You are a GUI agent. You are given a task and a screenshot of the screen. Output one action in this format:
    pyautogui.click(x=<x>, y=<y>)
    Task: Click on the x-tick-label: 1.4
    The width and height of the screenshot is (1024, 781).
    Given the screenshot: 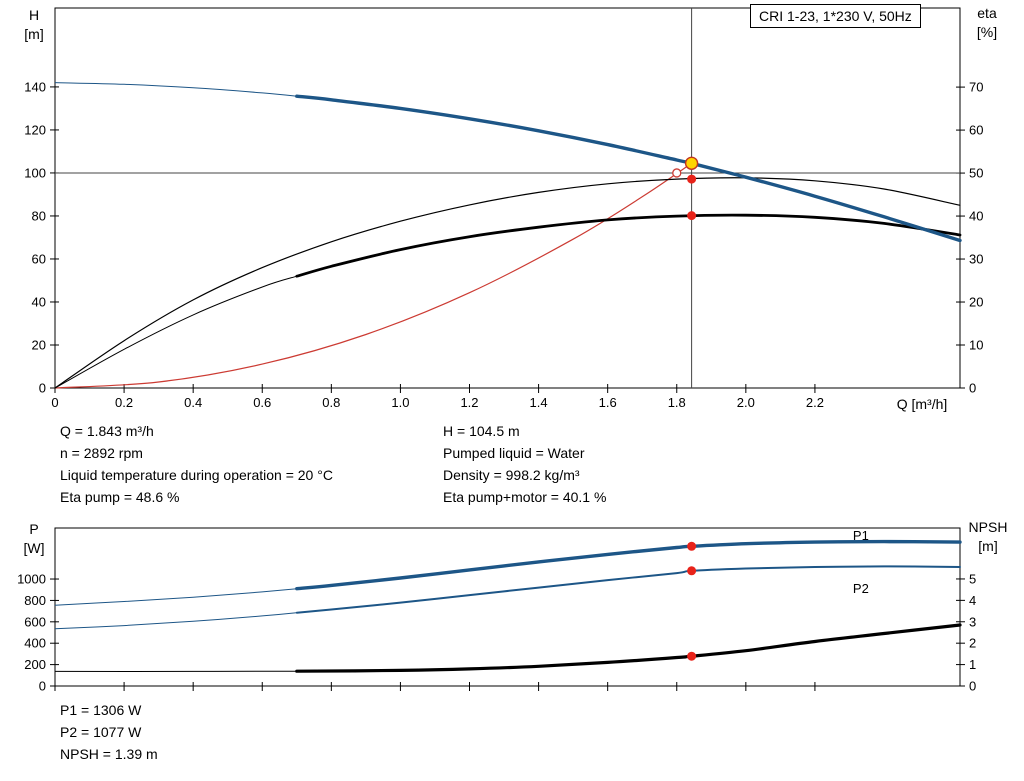 What is the action you would take?
    pyautogui.click(x=539, y=402)
    